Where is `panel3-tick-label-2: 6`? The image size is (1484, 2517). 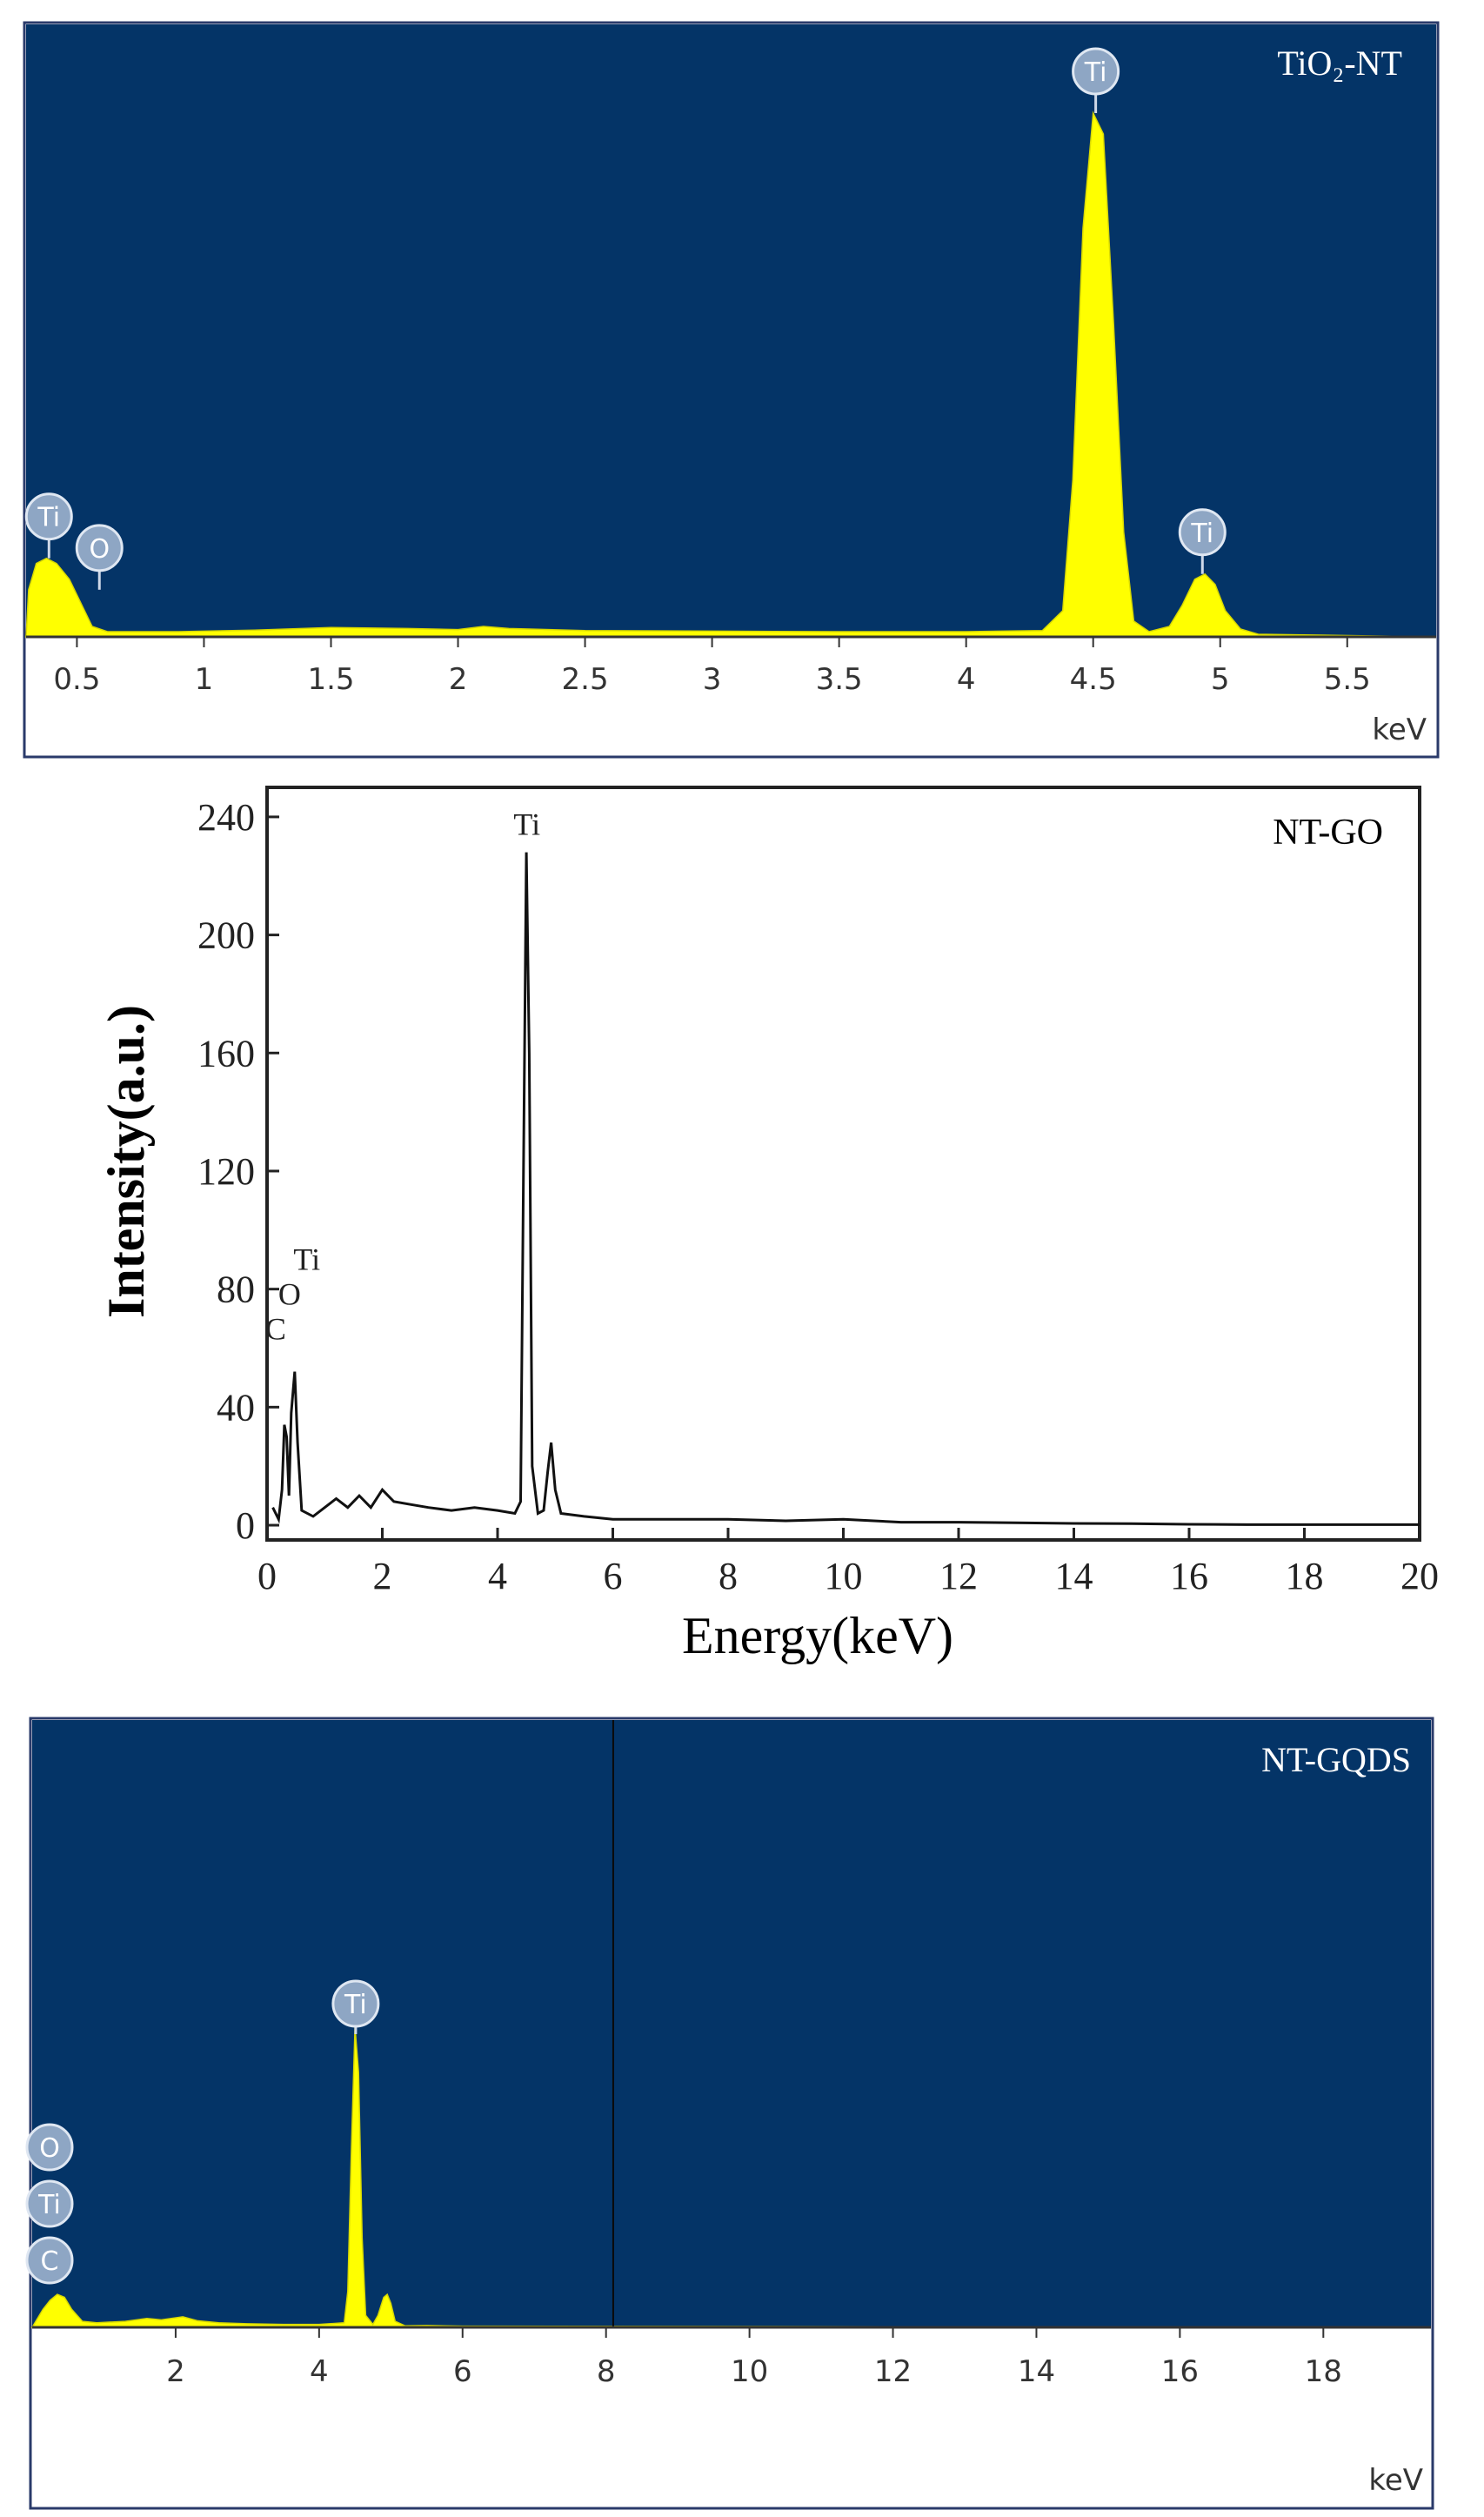 panel3-tick-label-2: 6 is located at coordinates (463, 2371).